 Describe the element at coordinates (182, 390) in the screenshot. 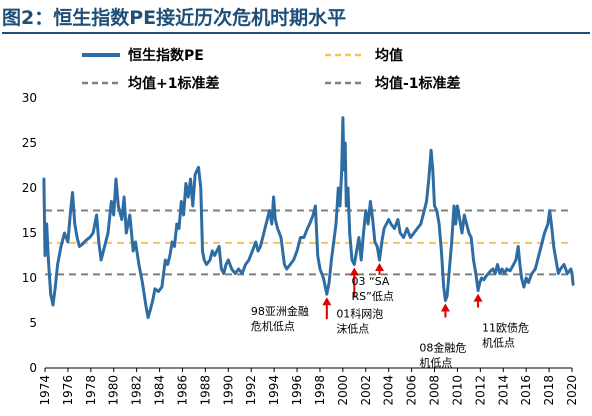

I see `x-tick-label: 1986` at that location.